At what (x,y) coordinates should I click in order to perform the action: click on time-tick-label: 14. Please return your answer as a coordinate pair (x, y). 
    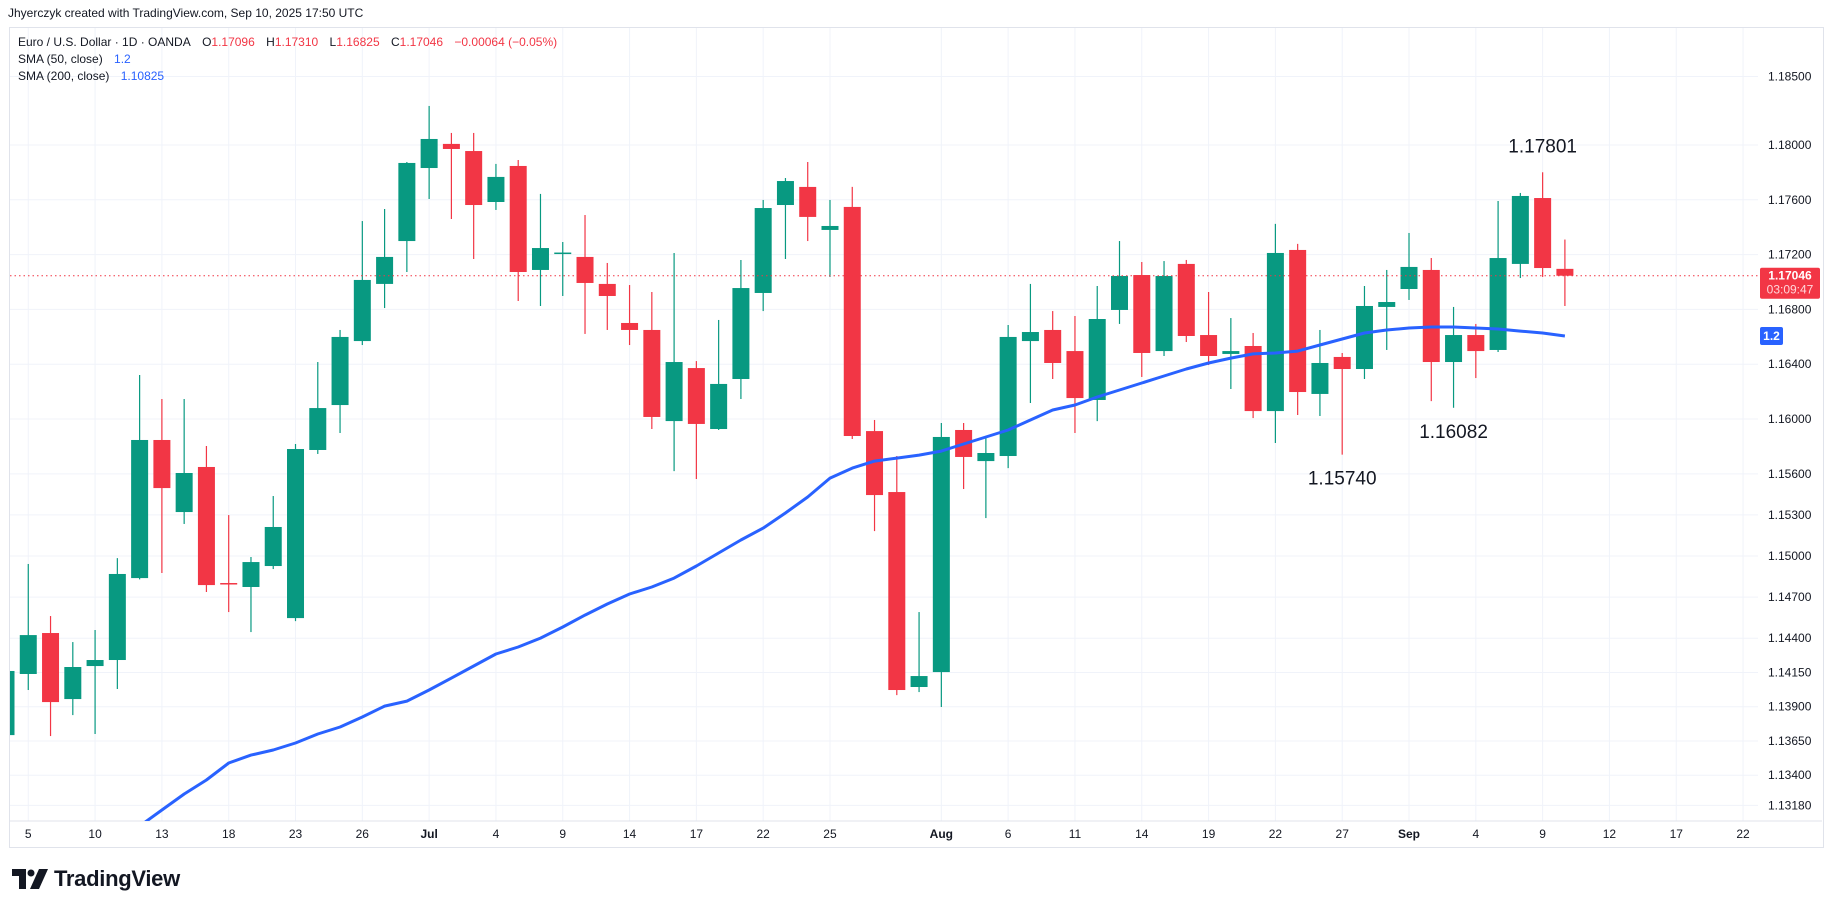
    Looking at the image, I should click on (1142, 834).